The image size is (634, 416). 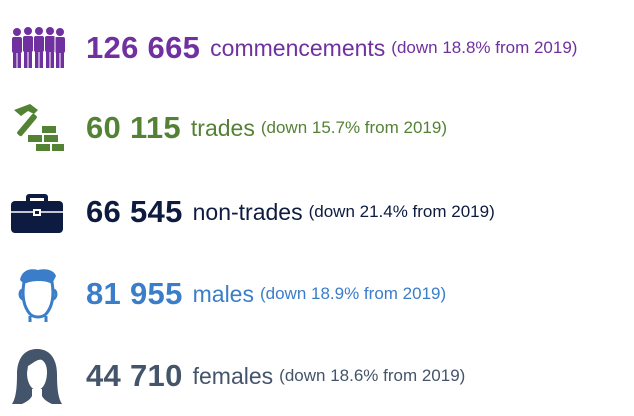 What do you see at coordinates (134, 293) in the screenshot?
I see `stat-number: 81 955` at bounding box center [134, 293].